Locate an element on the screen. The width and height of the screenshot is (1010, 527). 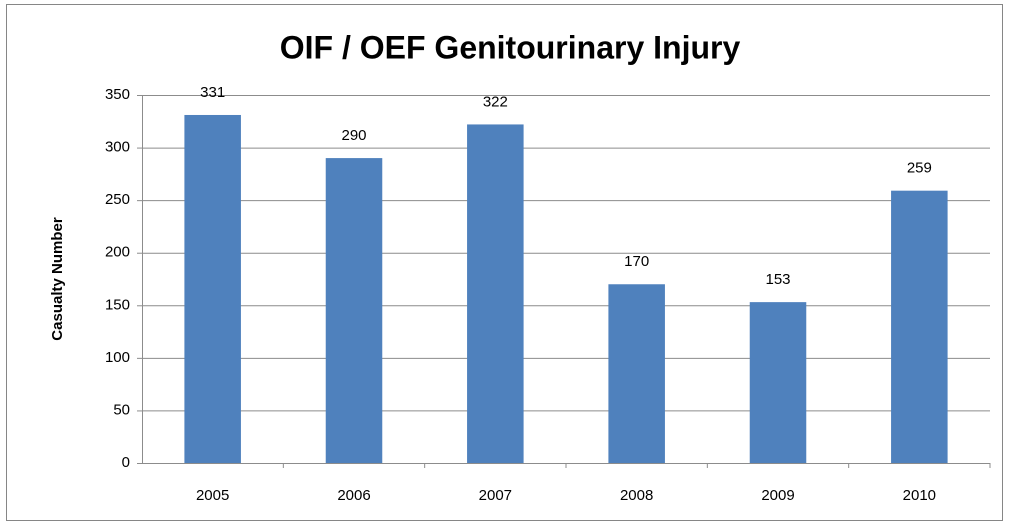
y-tick-label: 0 is located at coordinates (126, 462).